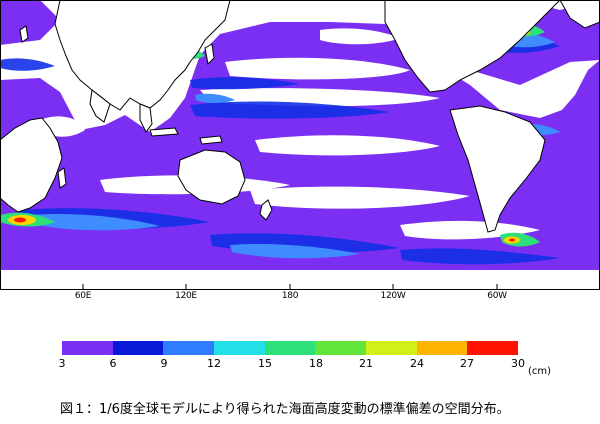  I want to click on uk-landmass, so click(24, 34).